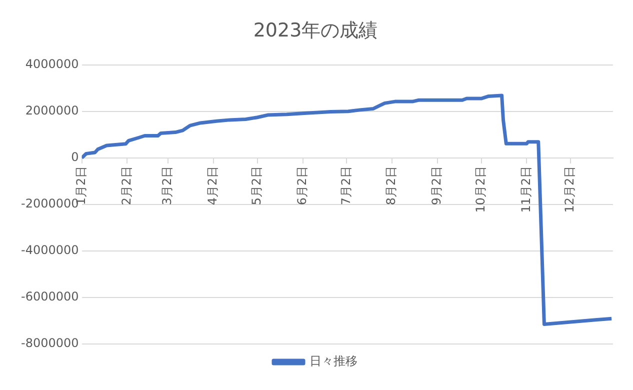  I want to click on y-tick-label: -6000000, so click(49, 297).